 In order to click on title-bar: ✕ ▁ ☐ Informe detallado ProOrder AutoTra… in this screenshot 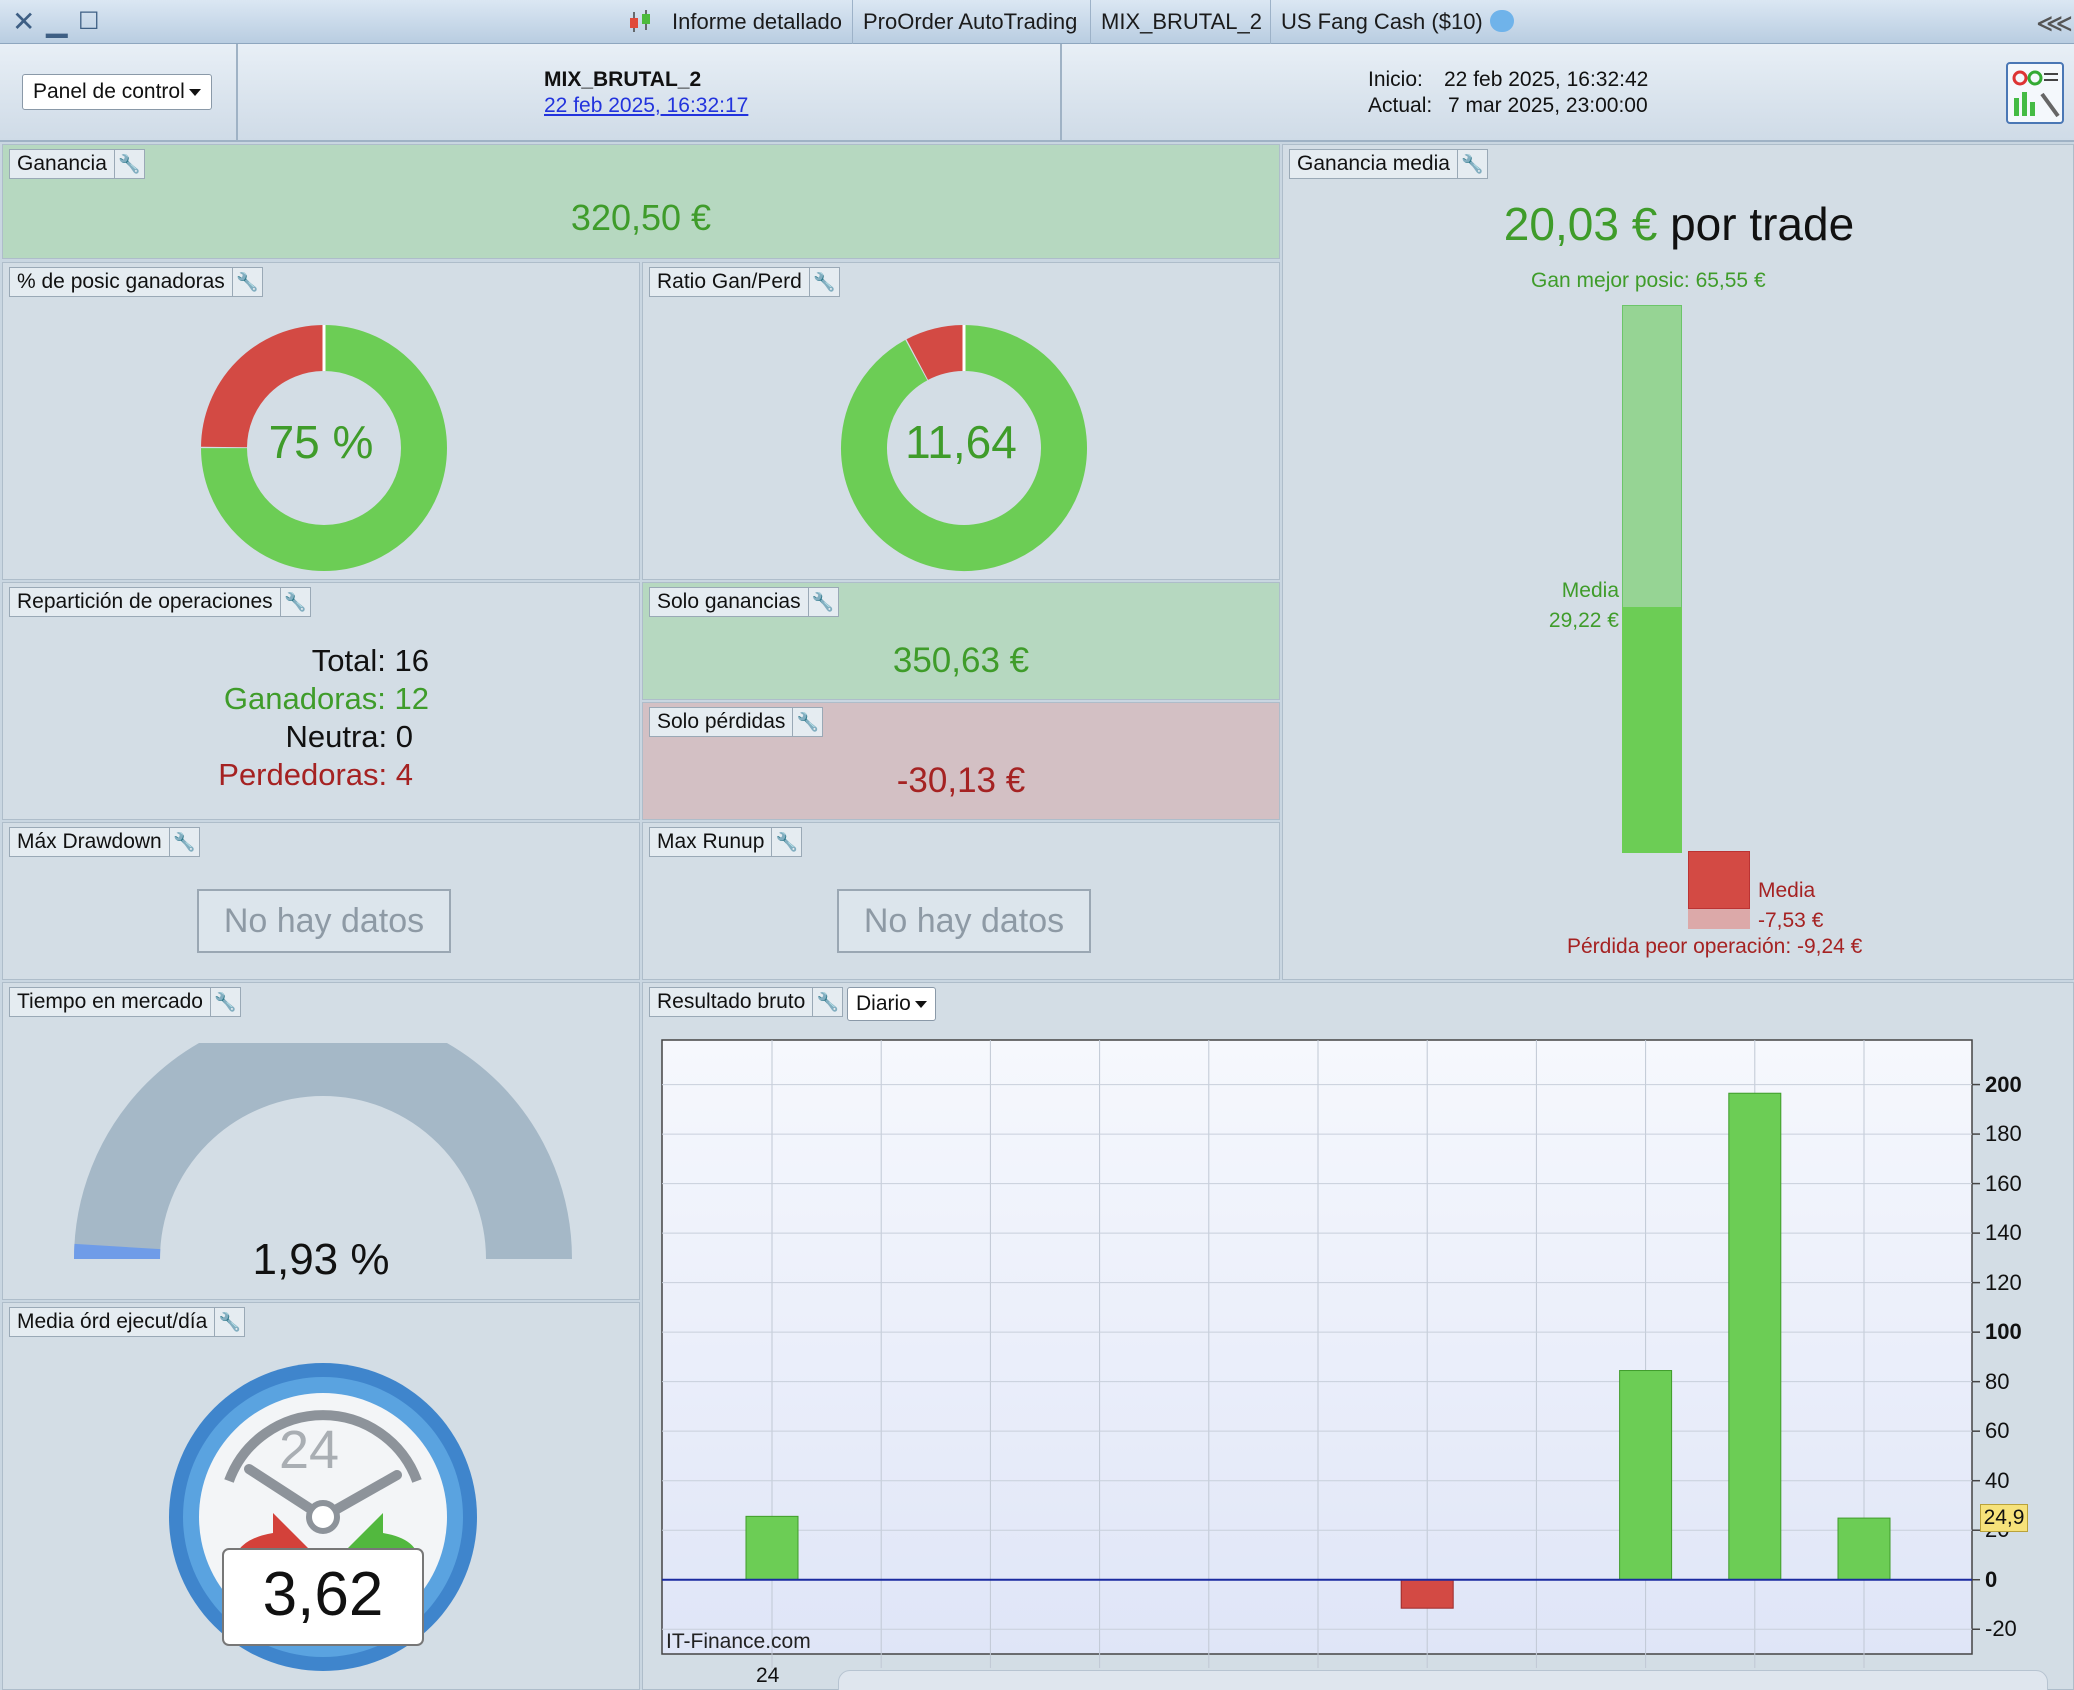, I will do `click(1037, 22)`.